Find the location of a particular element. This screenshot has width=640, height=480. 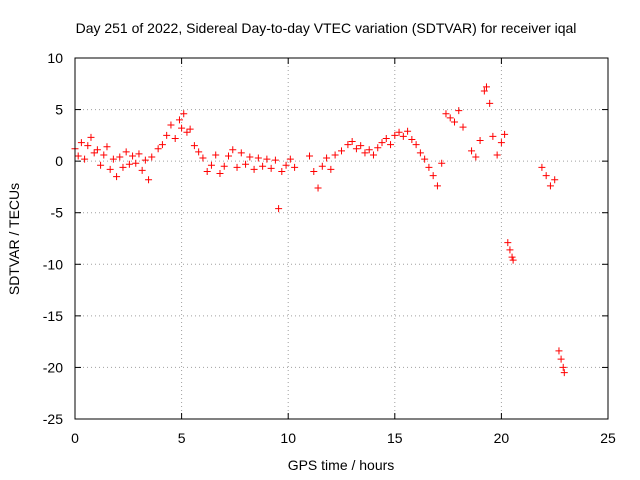

y-tick-label: -5 is located at coordinates (57, 213).